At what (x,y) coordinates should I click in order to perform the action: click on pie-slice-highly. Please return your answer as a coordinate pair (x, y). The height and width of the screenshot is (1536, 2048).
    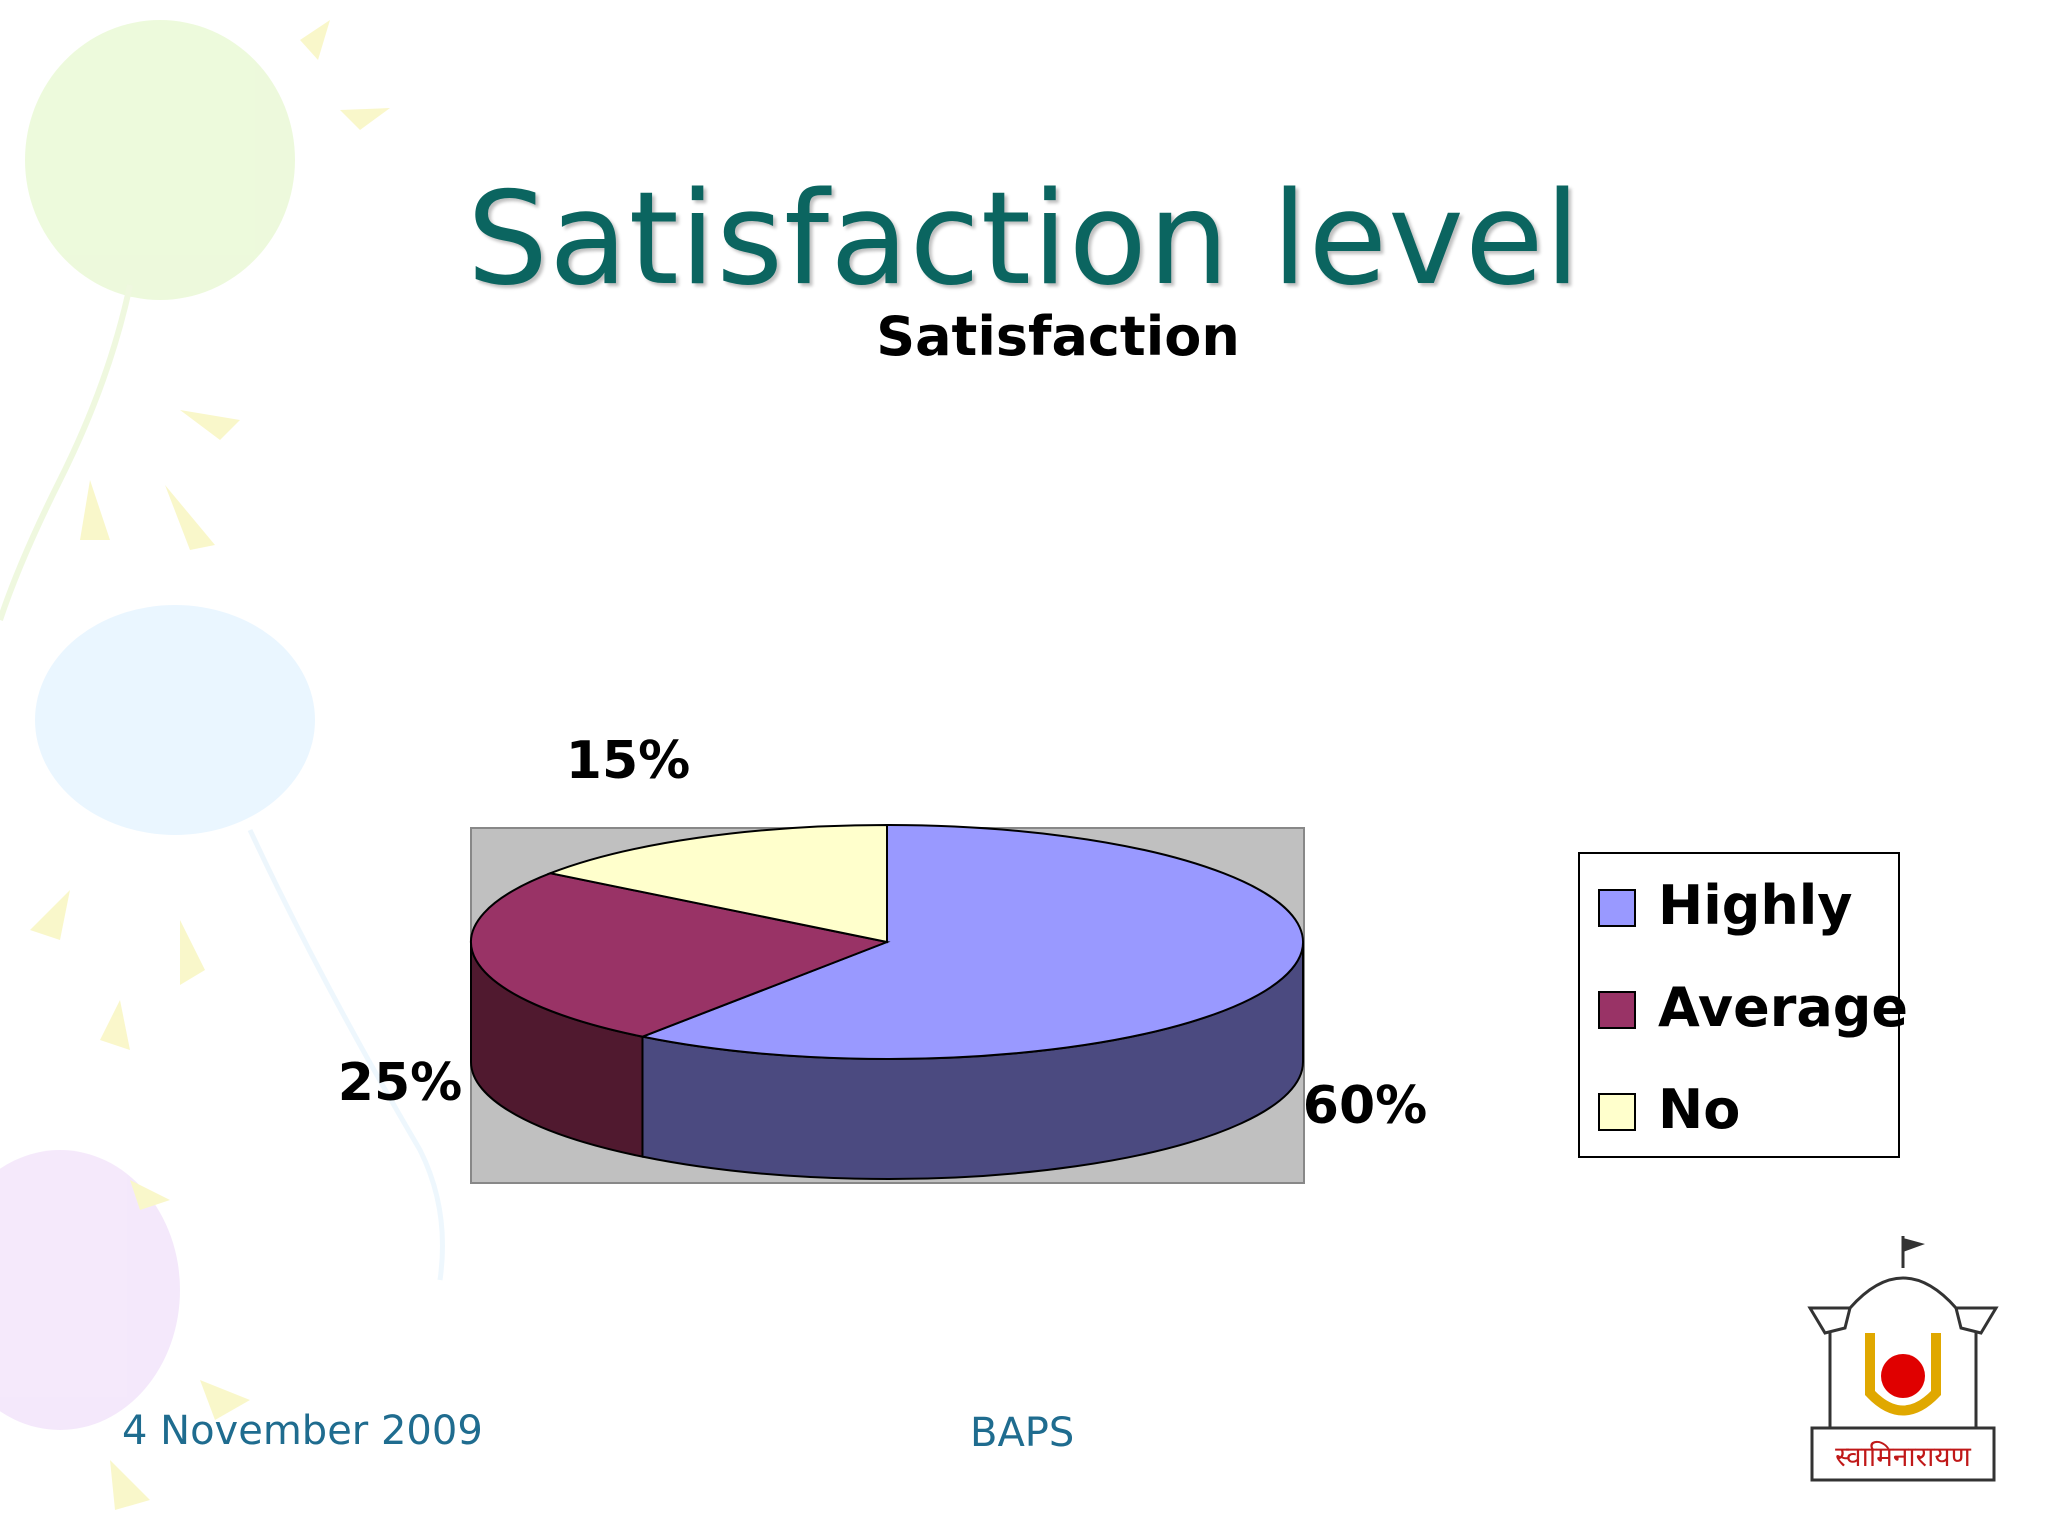
    Looking at the image, I should click on (971, 941).